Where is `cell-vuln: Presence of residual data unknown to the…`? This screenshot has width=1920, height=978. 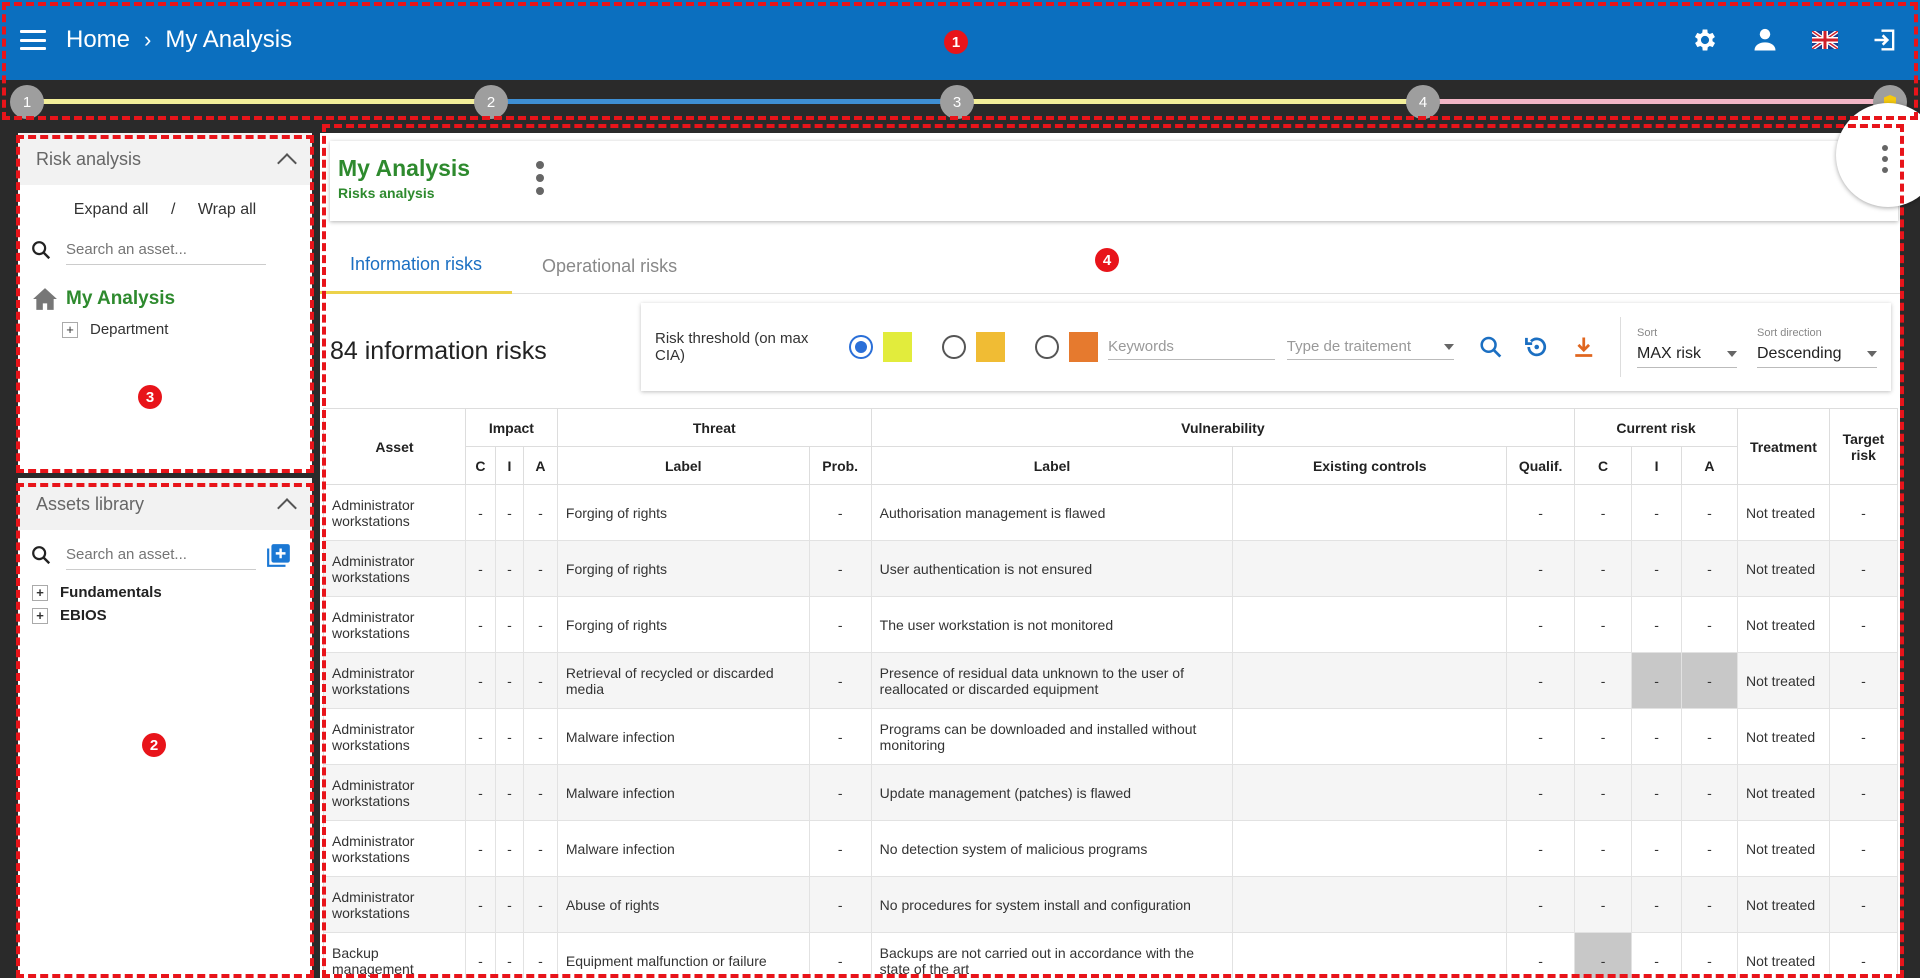 cell-vuln: Presence of residual data unknown to the… is located at coordinates (1052, 680).